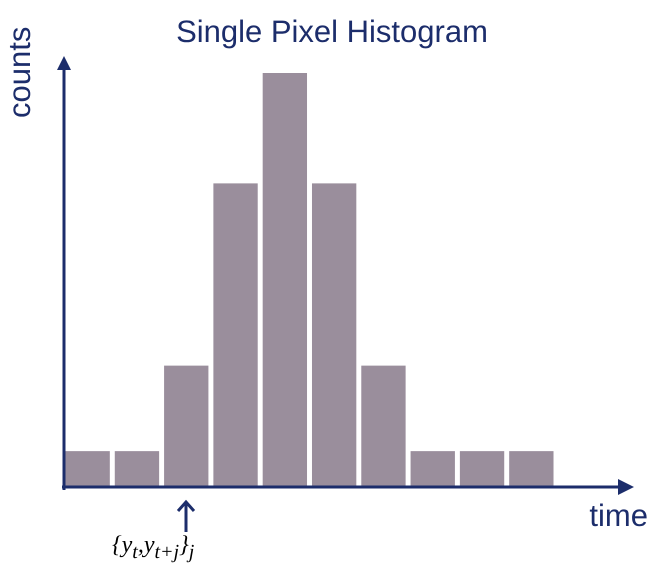  I want to click on chart-title: Single Pixel Histogram, so click(332, 31).